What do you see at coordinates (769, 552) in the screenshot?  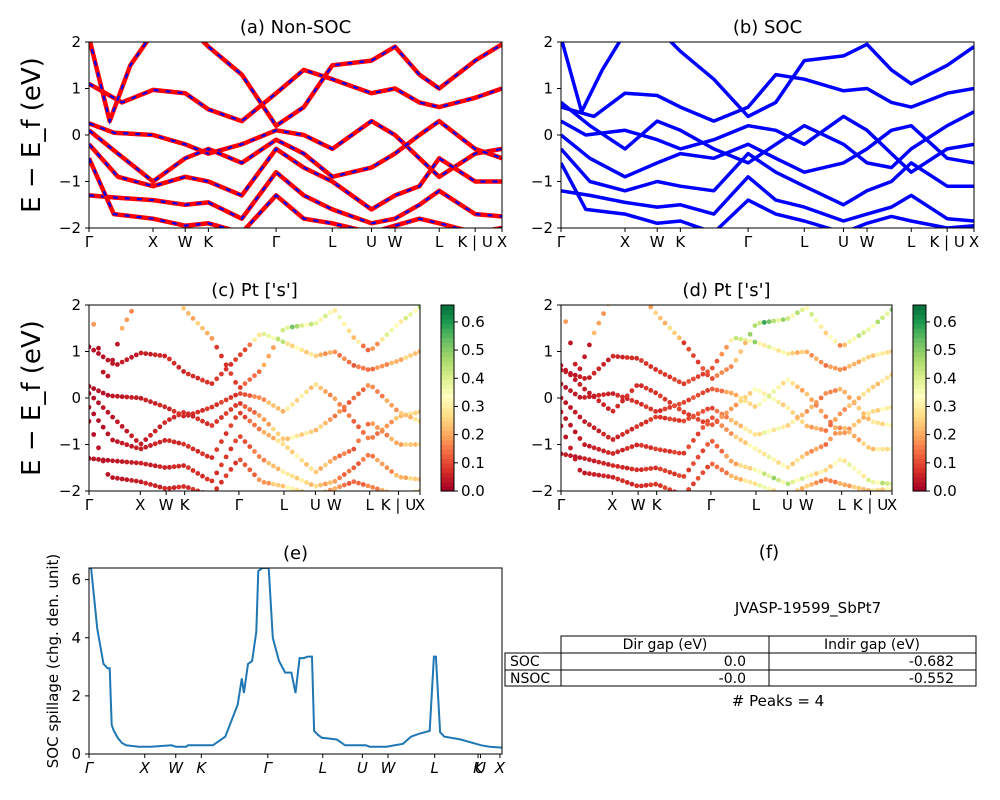 I see `panel-title: (f)` at bounding box center [769, 552].